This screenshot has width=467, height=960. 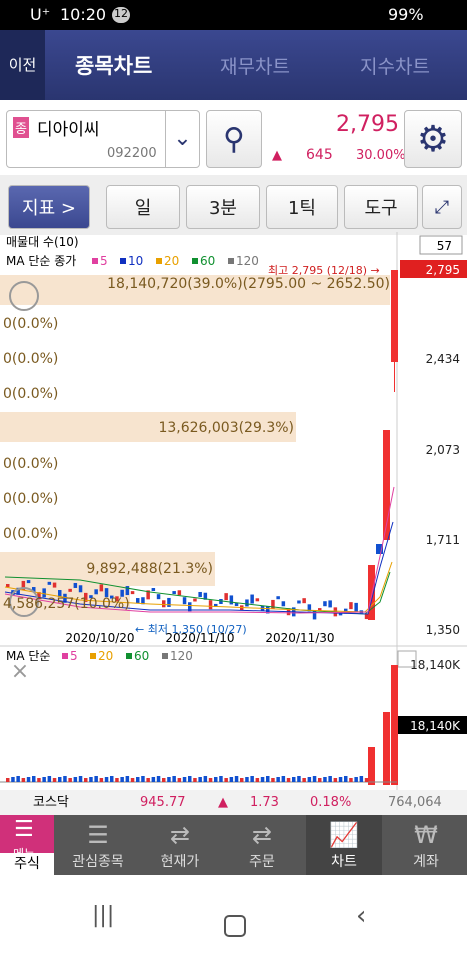 I want to click on interval-button: 3분, so click(x=223, y=207).